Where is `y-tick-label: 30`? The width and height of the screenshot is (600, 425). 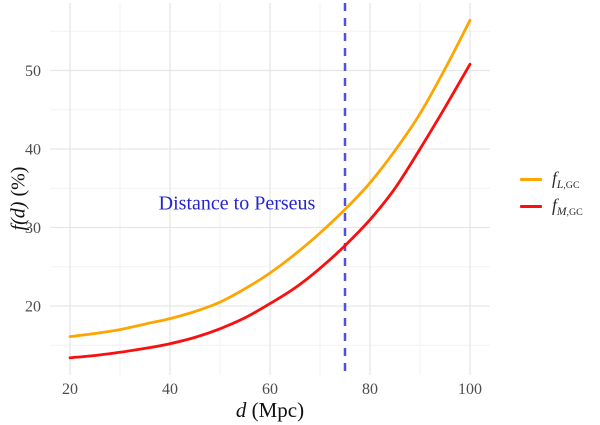 y-tick-label: 30 is located at coordinates (33, 228).